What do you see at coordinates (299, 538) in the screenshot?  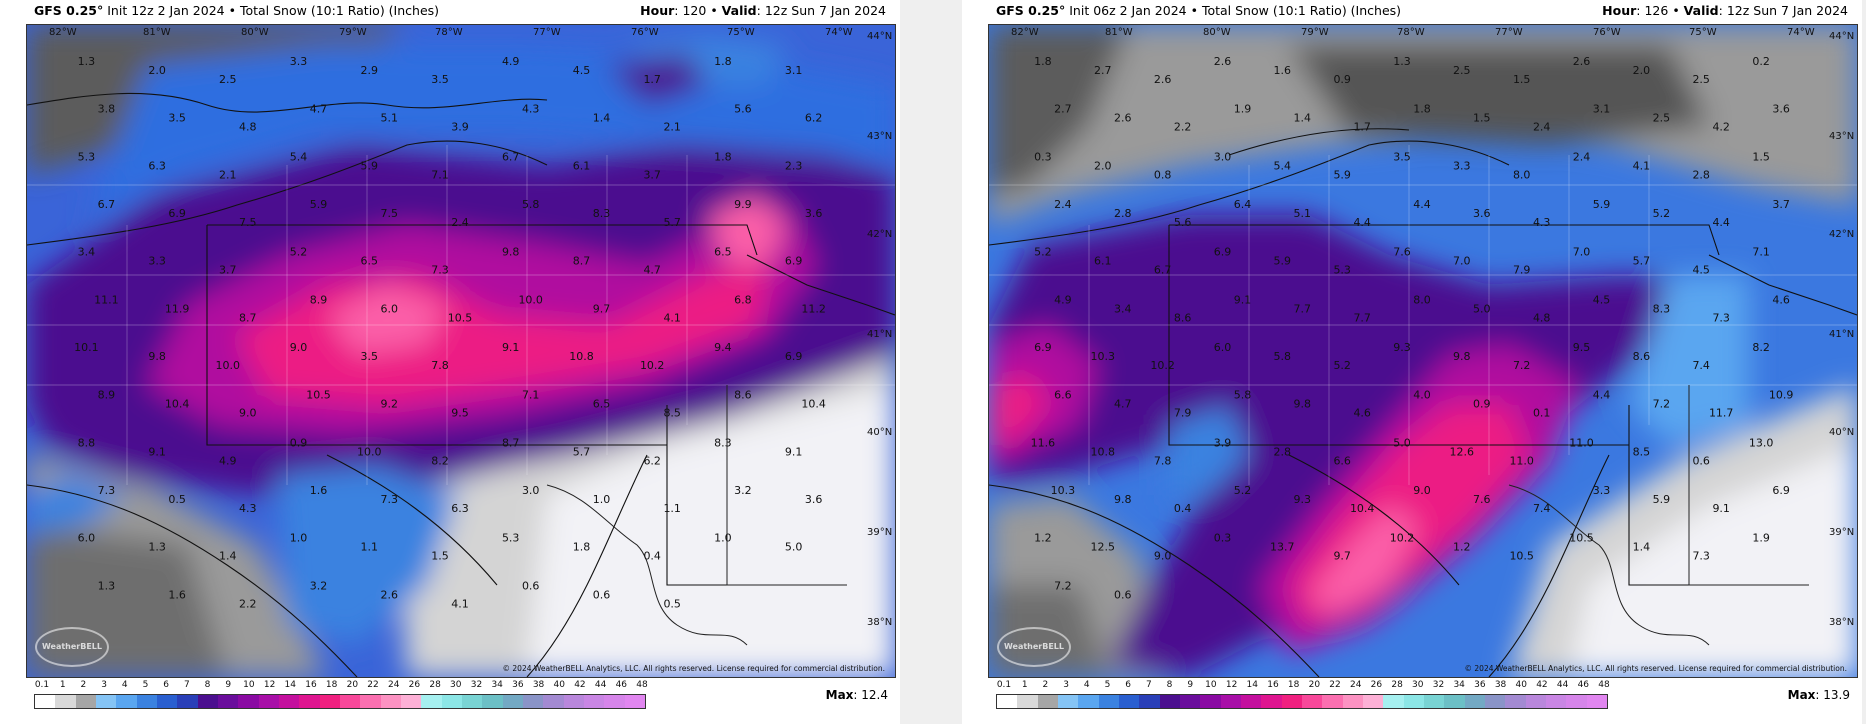 I see `snowfall-value-label: 1.0` at bounding box center [299, 538].